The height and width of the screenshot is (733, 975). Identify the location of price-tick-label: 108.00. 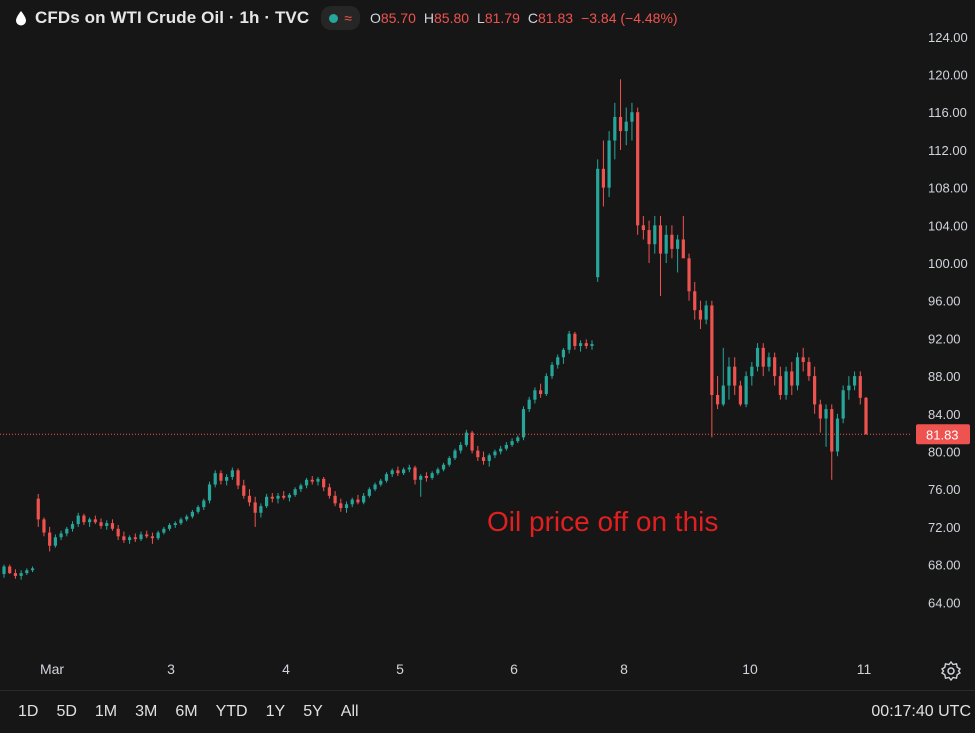
(948, 188).